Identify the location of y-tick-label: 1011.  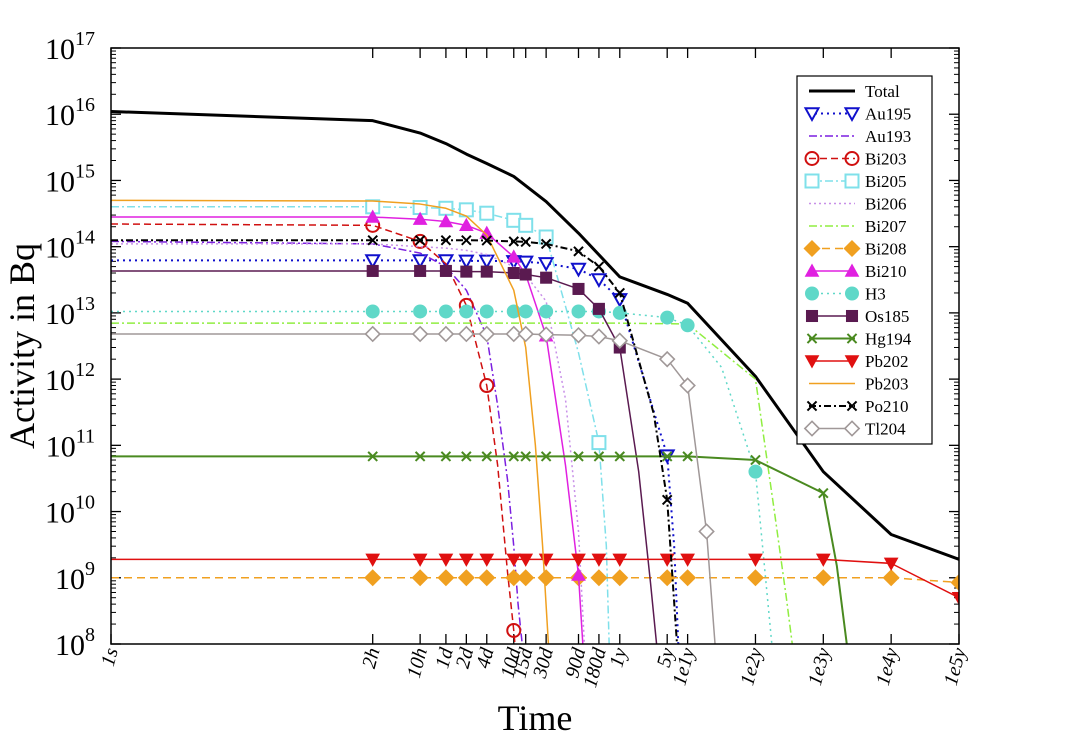
(70, 444).